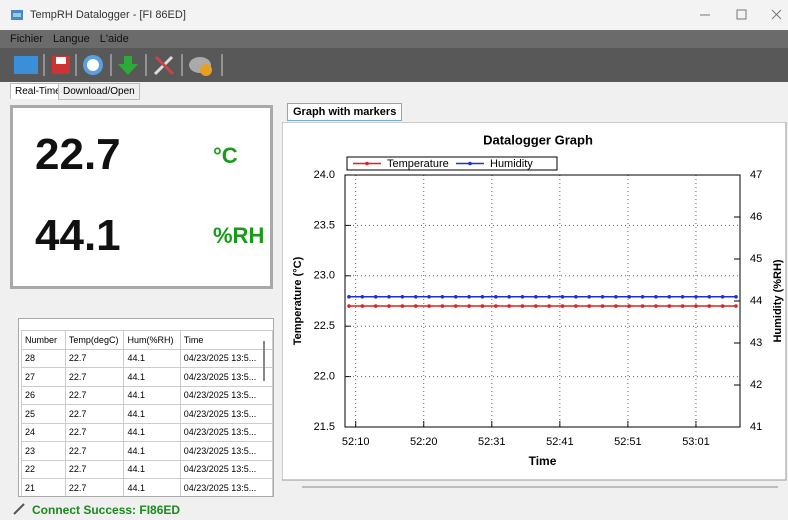 The width and height of the screenshot is (788, 520). I want to click on x-tick-label: 52:41, so click(560, 442).